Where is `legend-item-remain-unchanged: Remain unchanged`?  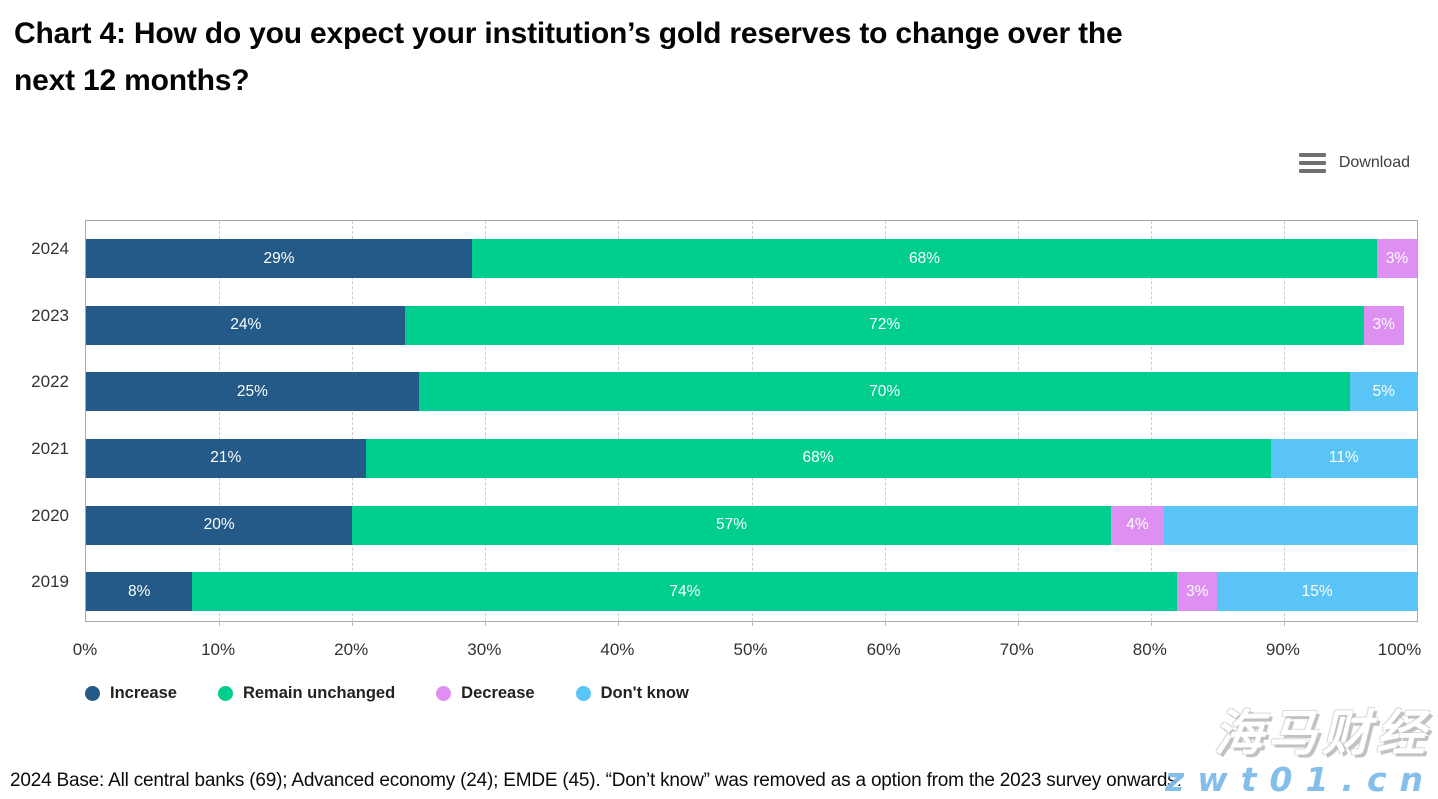
legend-item-remain-unchanged: Remain unchanged is located at coordinates (306, 693).